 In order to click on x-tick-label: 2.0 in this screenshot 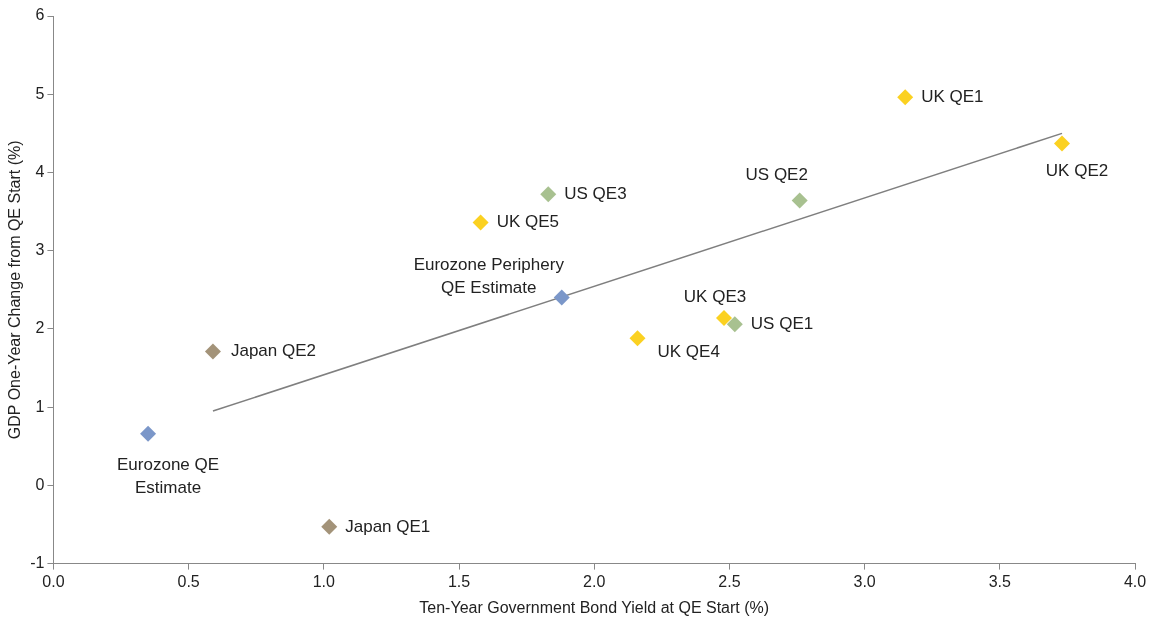, I will do `click(594, 581)`.